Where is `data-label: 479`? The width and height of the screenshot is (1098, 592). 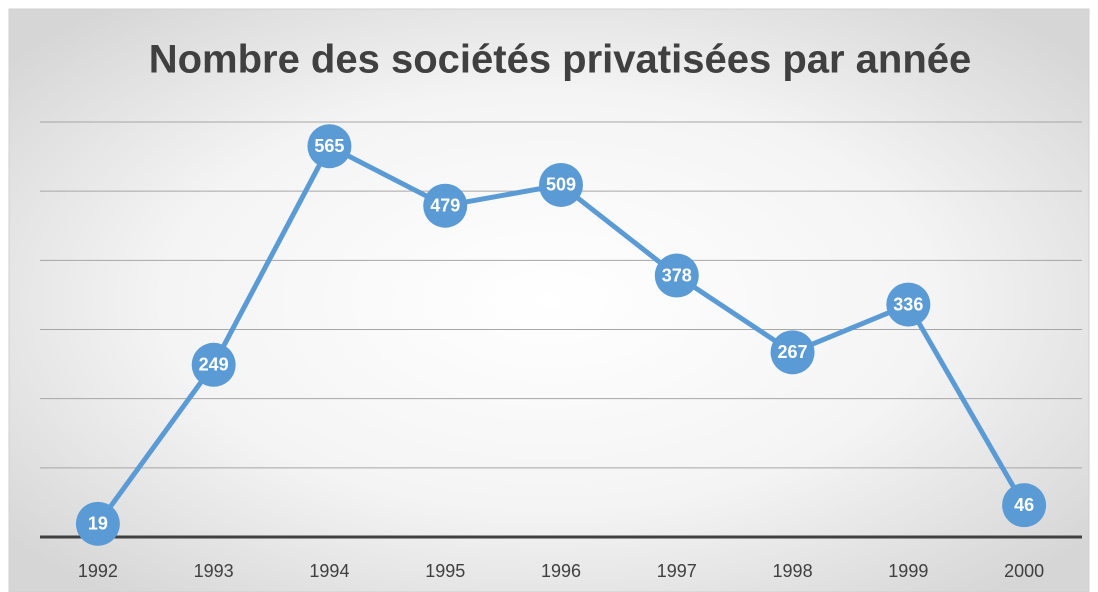
data-label: 479 is located at coordinates (445, 205).